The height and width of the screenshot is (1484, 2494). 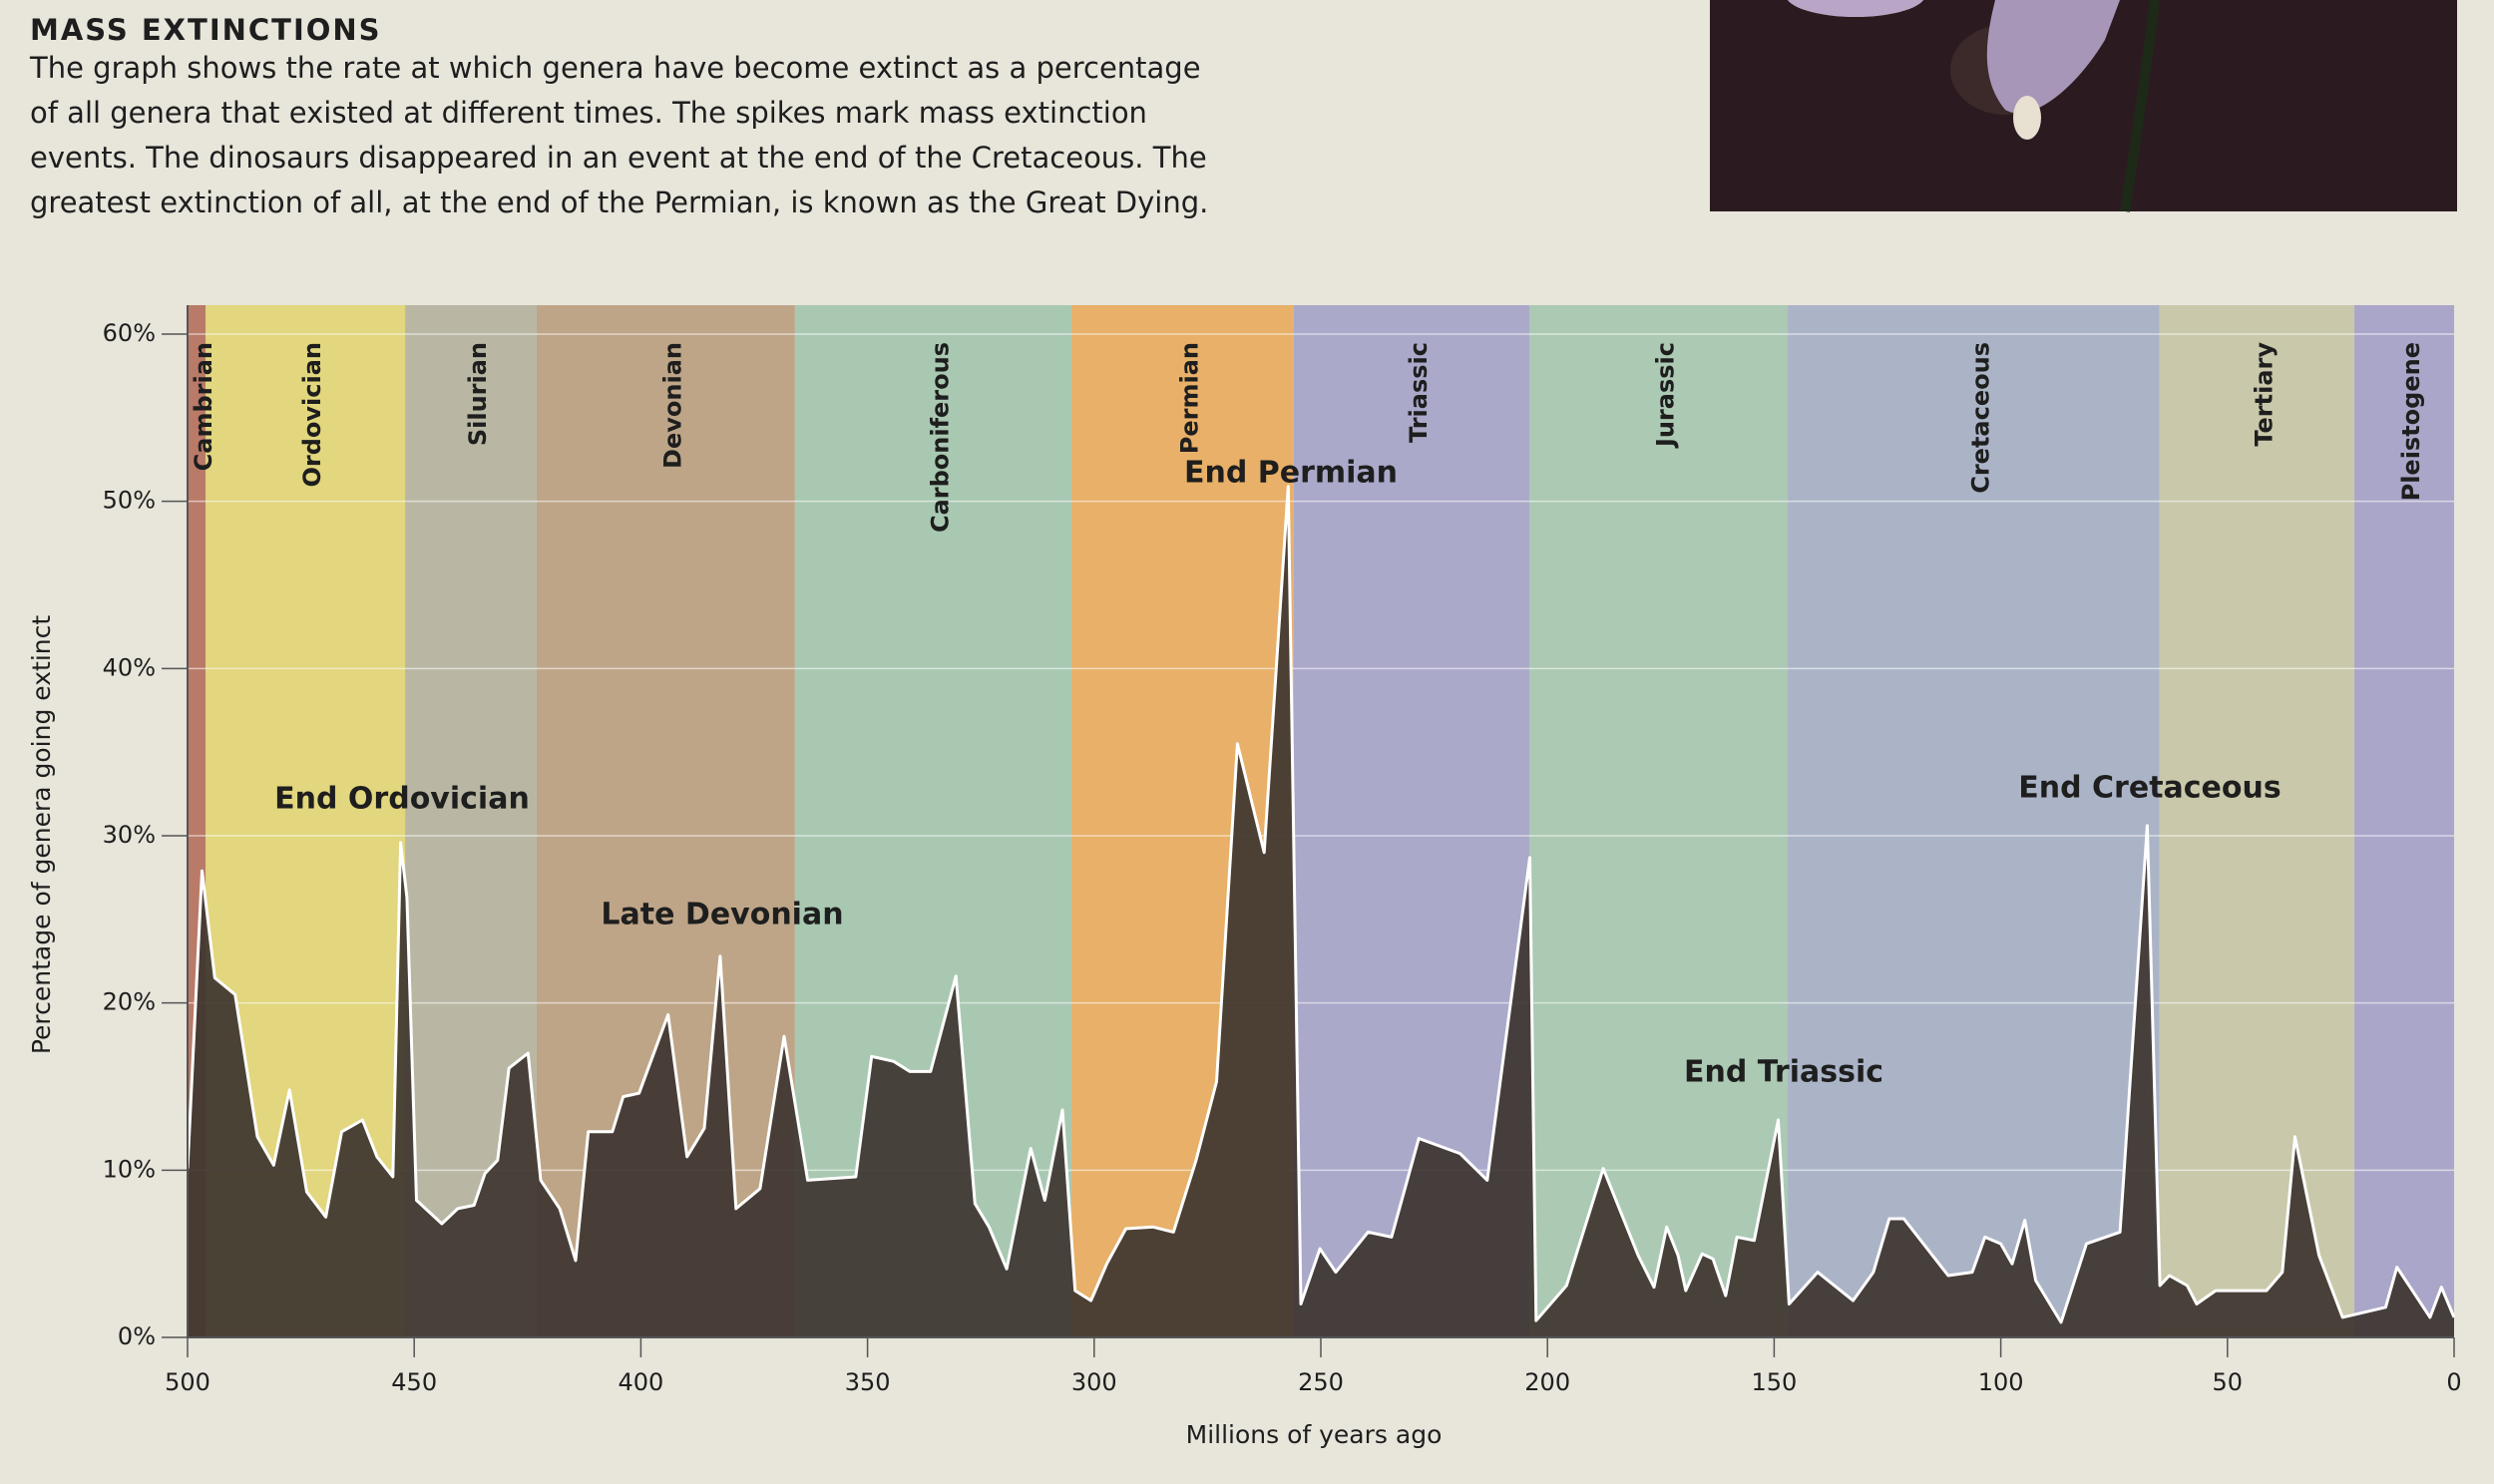 What do you see at coordinates (206, 30) in the screenshot?
I see `page-heading: MASS EXTINCTIONS` at bounding box center [206, 30].